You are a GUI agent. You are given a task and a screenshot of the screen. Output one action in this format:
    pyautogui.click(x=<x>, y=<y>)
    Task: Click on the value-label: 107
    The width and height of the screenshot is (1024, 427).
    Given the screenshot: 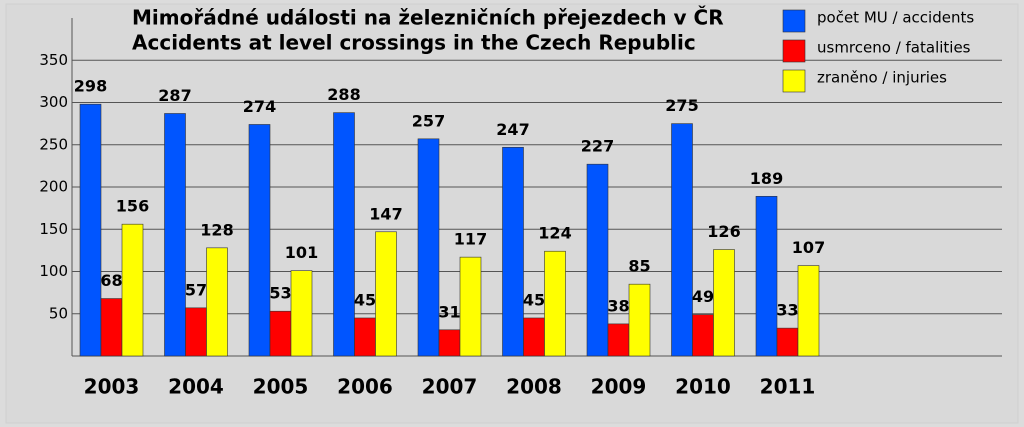 What is the action you would take?
    pyautogui.click(x=808, y=247)
    